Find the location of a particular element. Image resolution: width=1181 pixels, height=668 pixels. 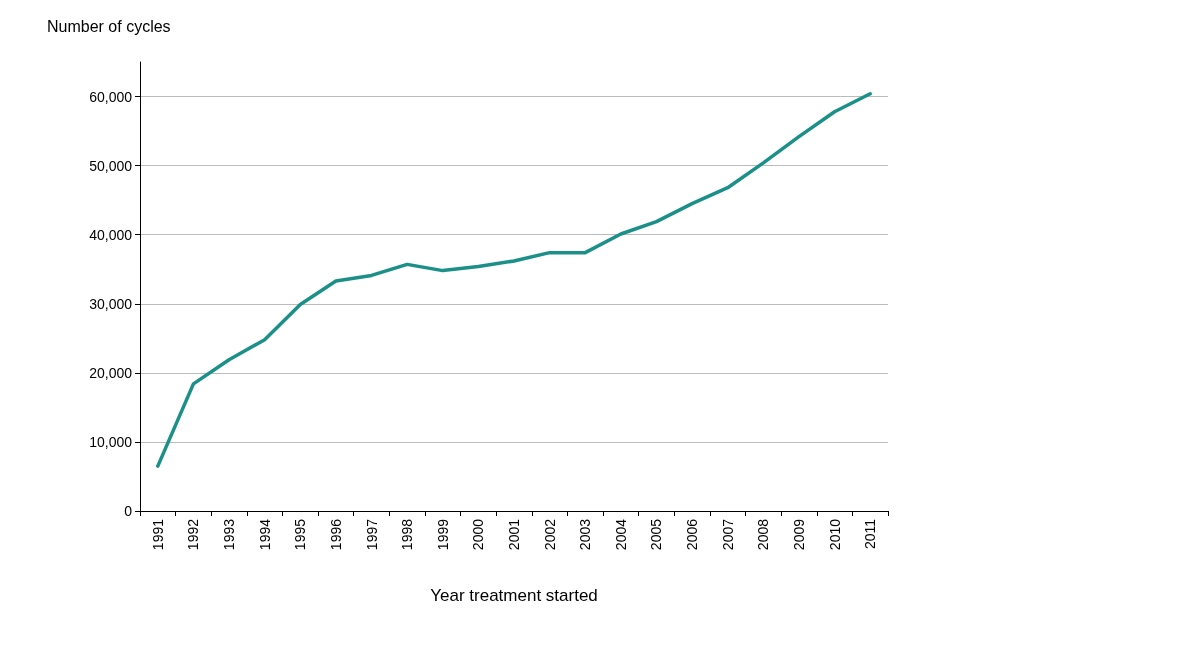

y-tick-label: 50,000 is located at coordinates (111, 165).